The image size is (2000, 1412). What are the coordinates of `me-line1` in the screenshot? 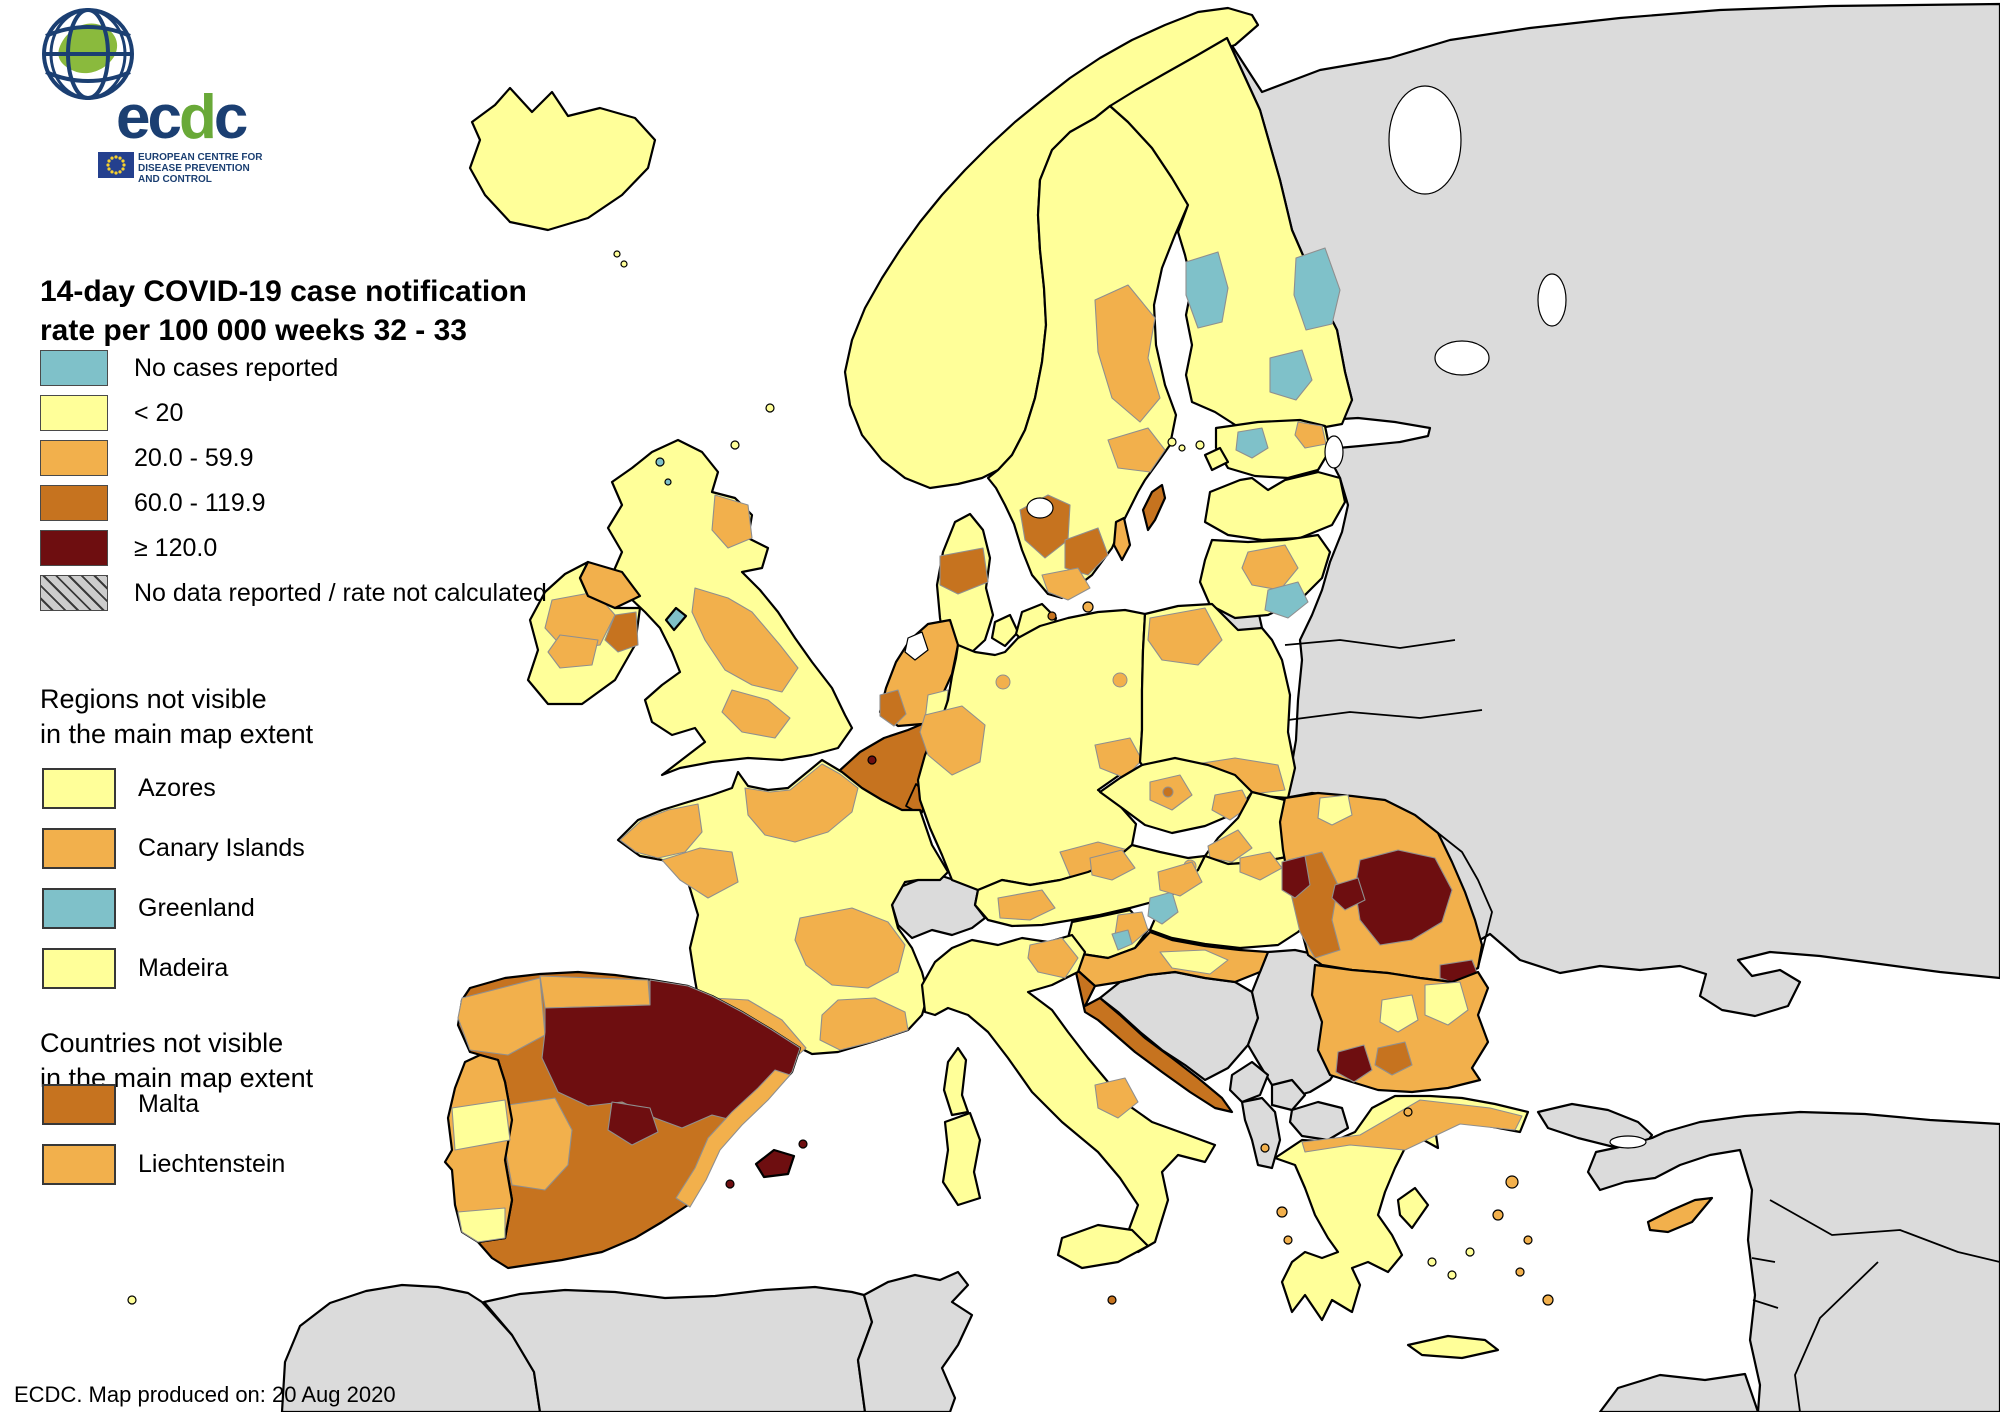 It's located at (1884, 1231).